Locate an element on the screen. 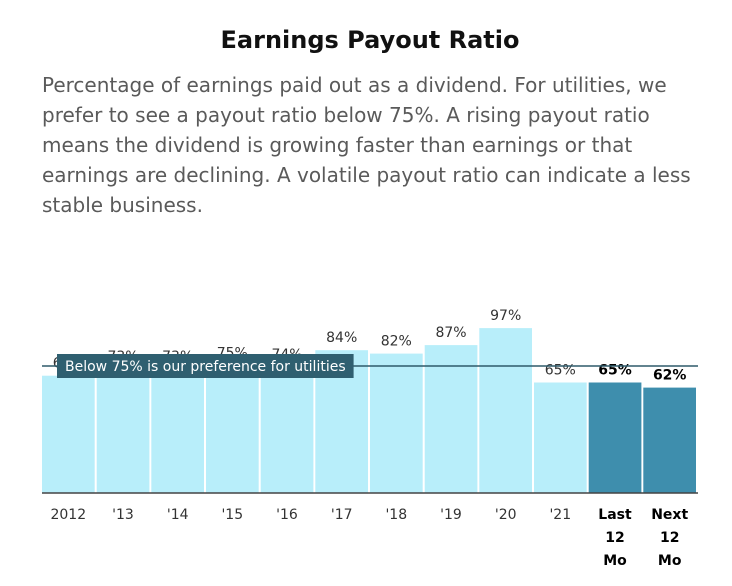 This screenshot has width=732, height=586. value-label-18: 82% is located at coordinates (396, 342).